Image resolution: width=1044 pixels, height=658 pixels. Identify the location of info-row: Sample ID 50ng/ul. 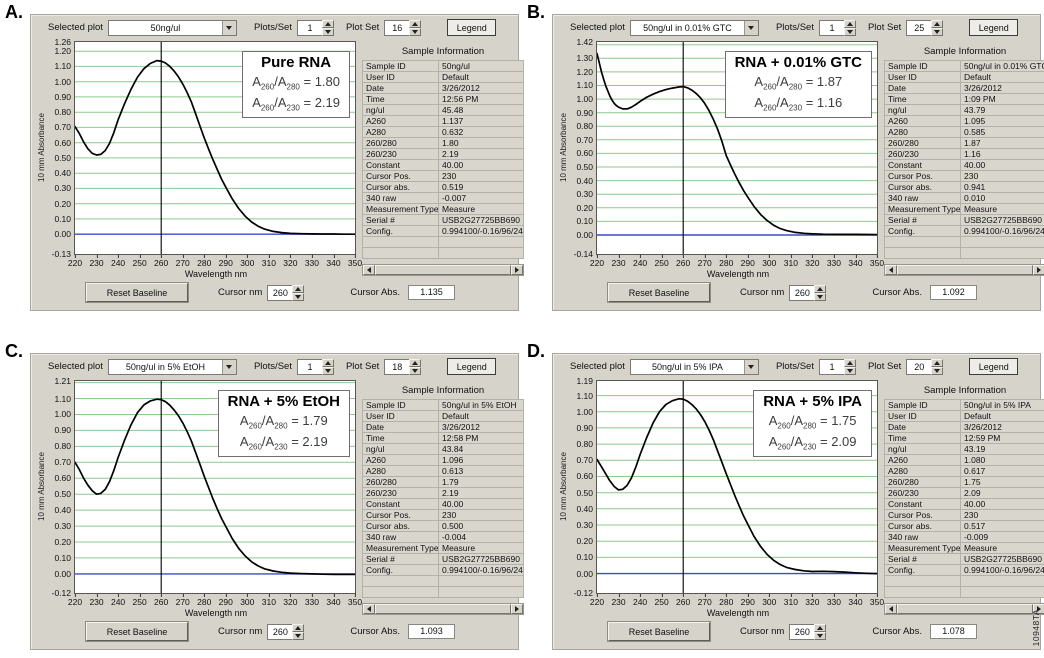
(443, 66).